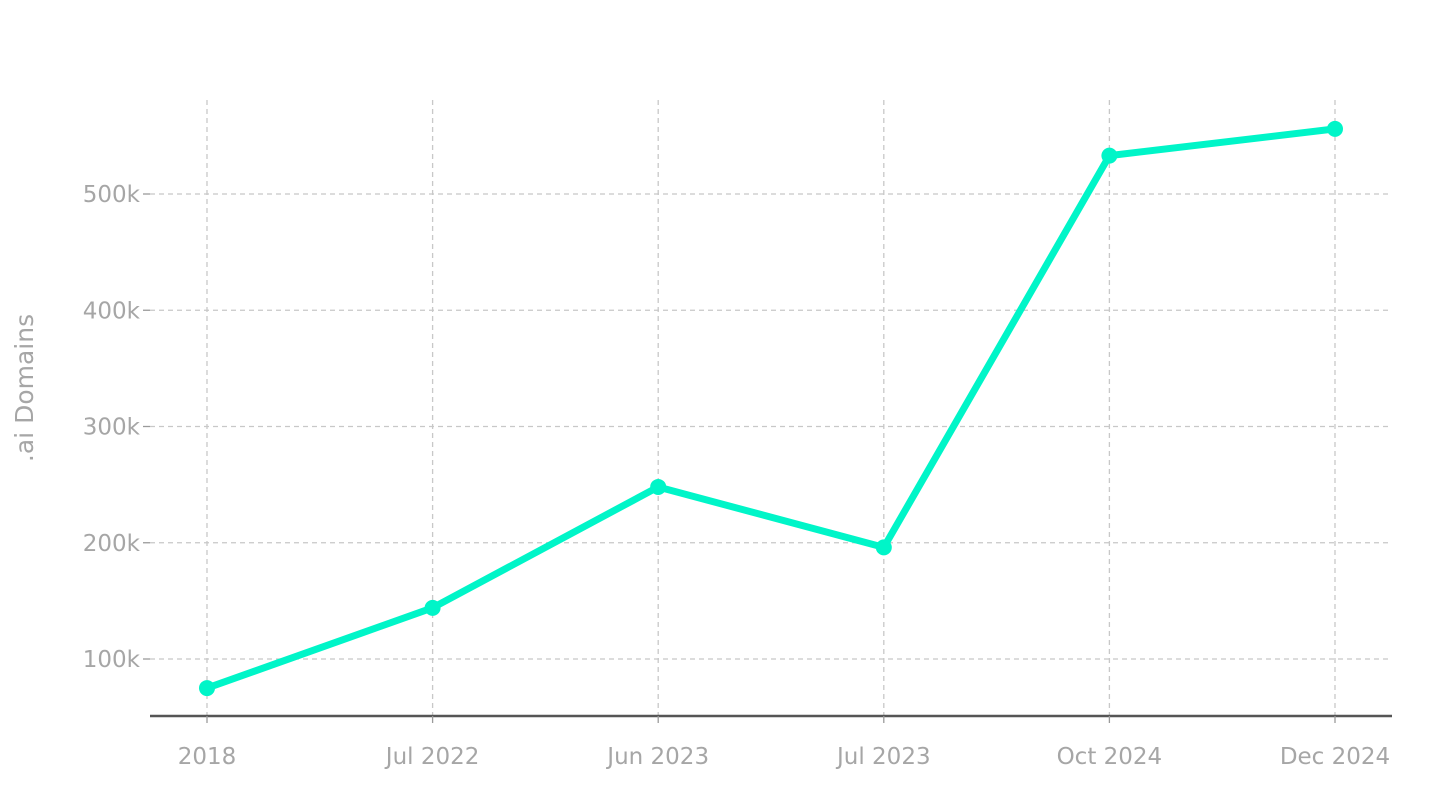  What do you see at coordinates (883, 757) in the screenshot?
I see `x-tick-label: Jul 2023` at bounding box center [883, 757].